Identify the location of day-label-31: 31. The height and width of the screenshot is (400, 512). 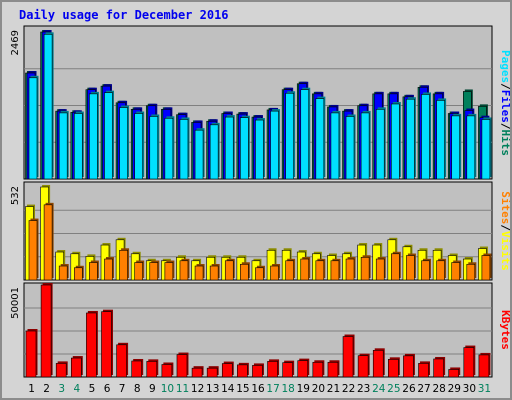
(484, 389).